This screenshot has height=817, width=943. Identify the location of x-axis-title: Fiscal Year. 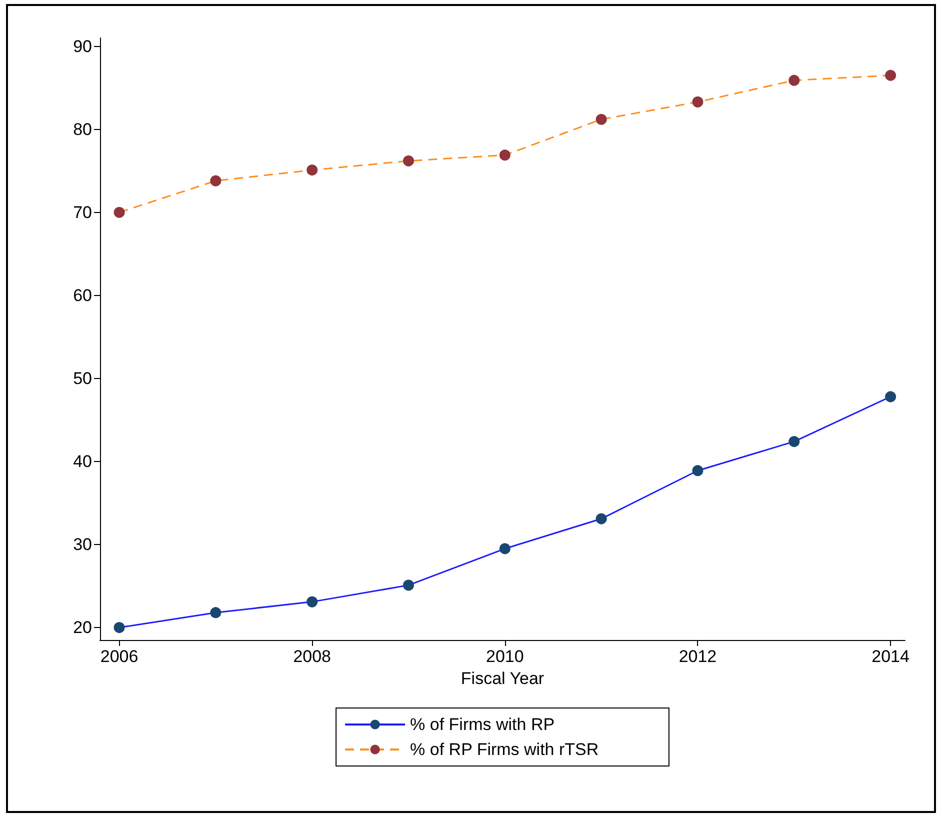
(502, 678).